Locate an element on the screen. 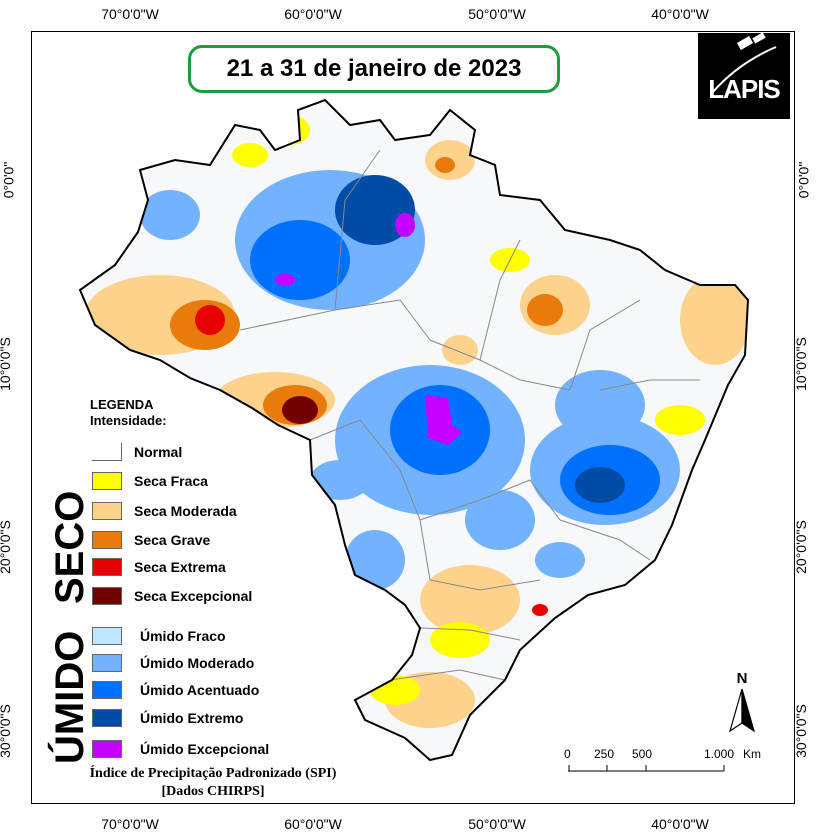 The image size is (839, 839). legend-item-umido-extremo: Úmido Extremo is located at coordinates (167, 718).